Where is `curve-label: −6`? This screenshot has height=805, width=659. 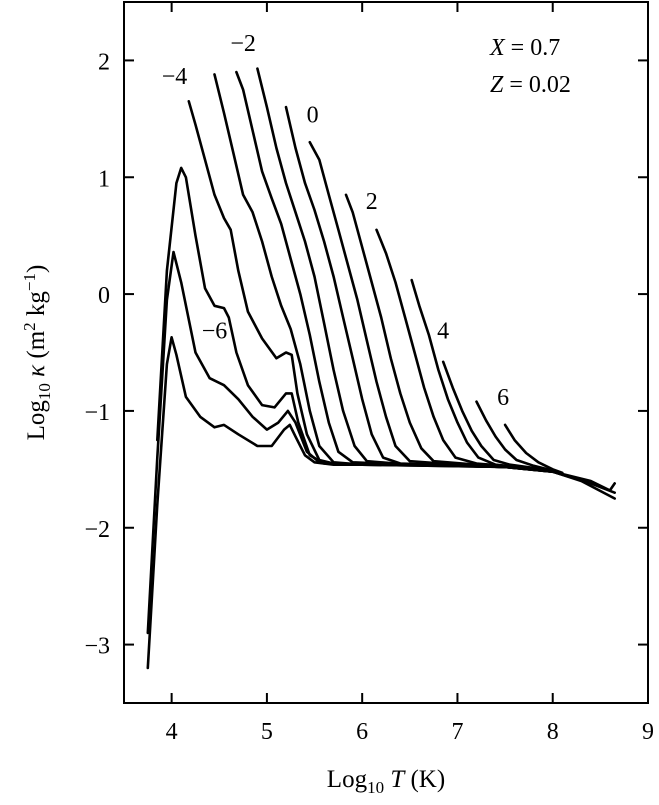 curve-label: −6 is located at coordinates (215, 331).